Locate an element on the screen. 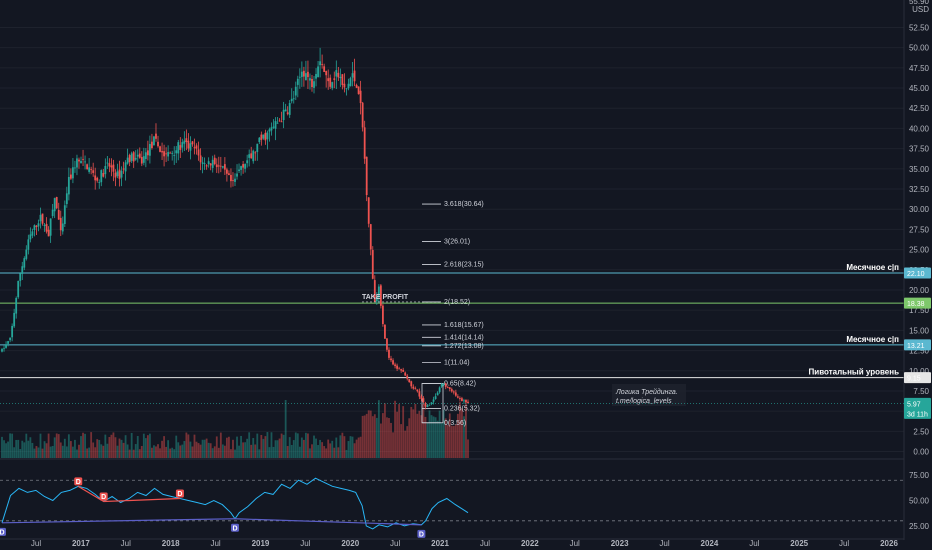 This screenshot has width=932, height=550. currency-label: USD is located at coordinates (920, 9).